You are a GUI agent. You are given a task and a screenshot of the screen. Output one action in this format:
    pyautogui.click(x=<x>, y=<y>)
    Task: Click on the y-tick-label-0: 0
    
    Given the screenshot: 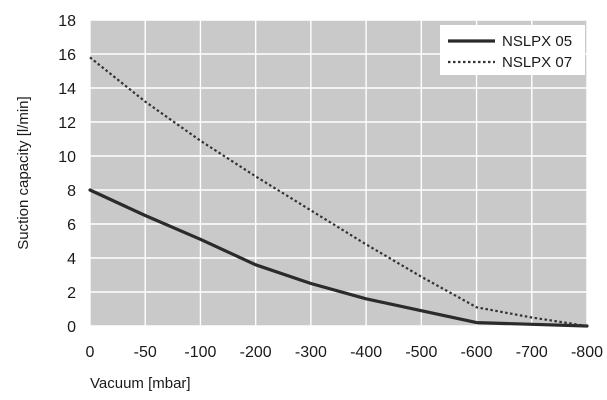 What is the action you would take?
    pyautogui.click(x=71, y=327)
    